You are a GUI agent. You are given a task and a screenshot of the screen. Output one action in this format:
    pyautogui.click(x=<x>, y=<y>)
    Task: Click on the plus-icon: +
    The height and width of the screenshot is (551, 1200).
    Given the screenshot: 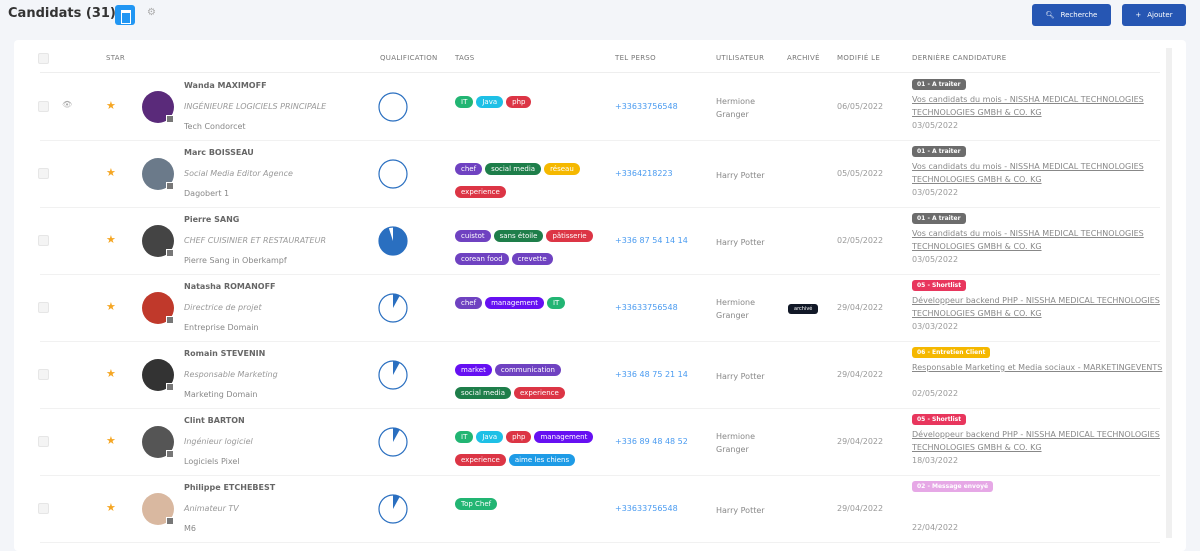 What is the action you would take?
    pyautogui.click(x=1138, y=15)
    